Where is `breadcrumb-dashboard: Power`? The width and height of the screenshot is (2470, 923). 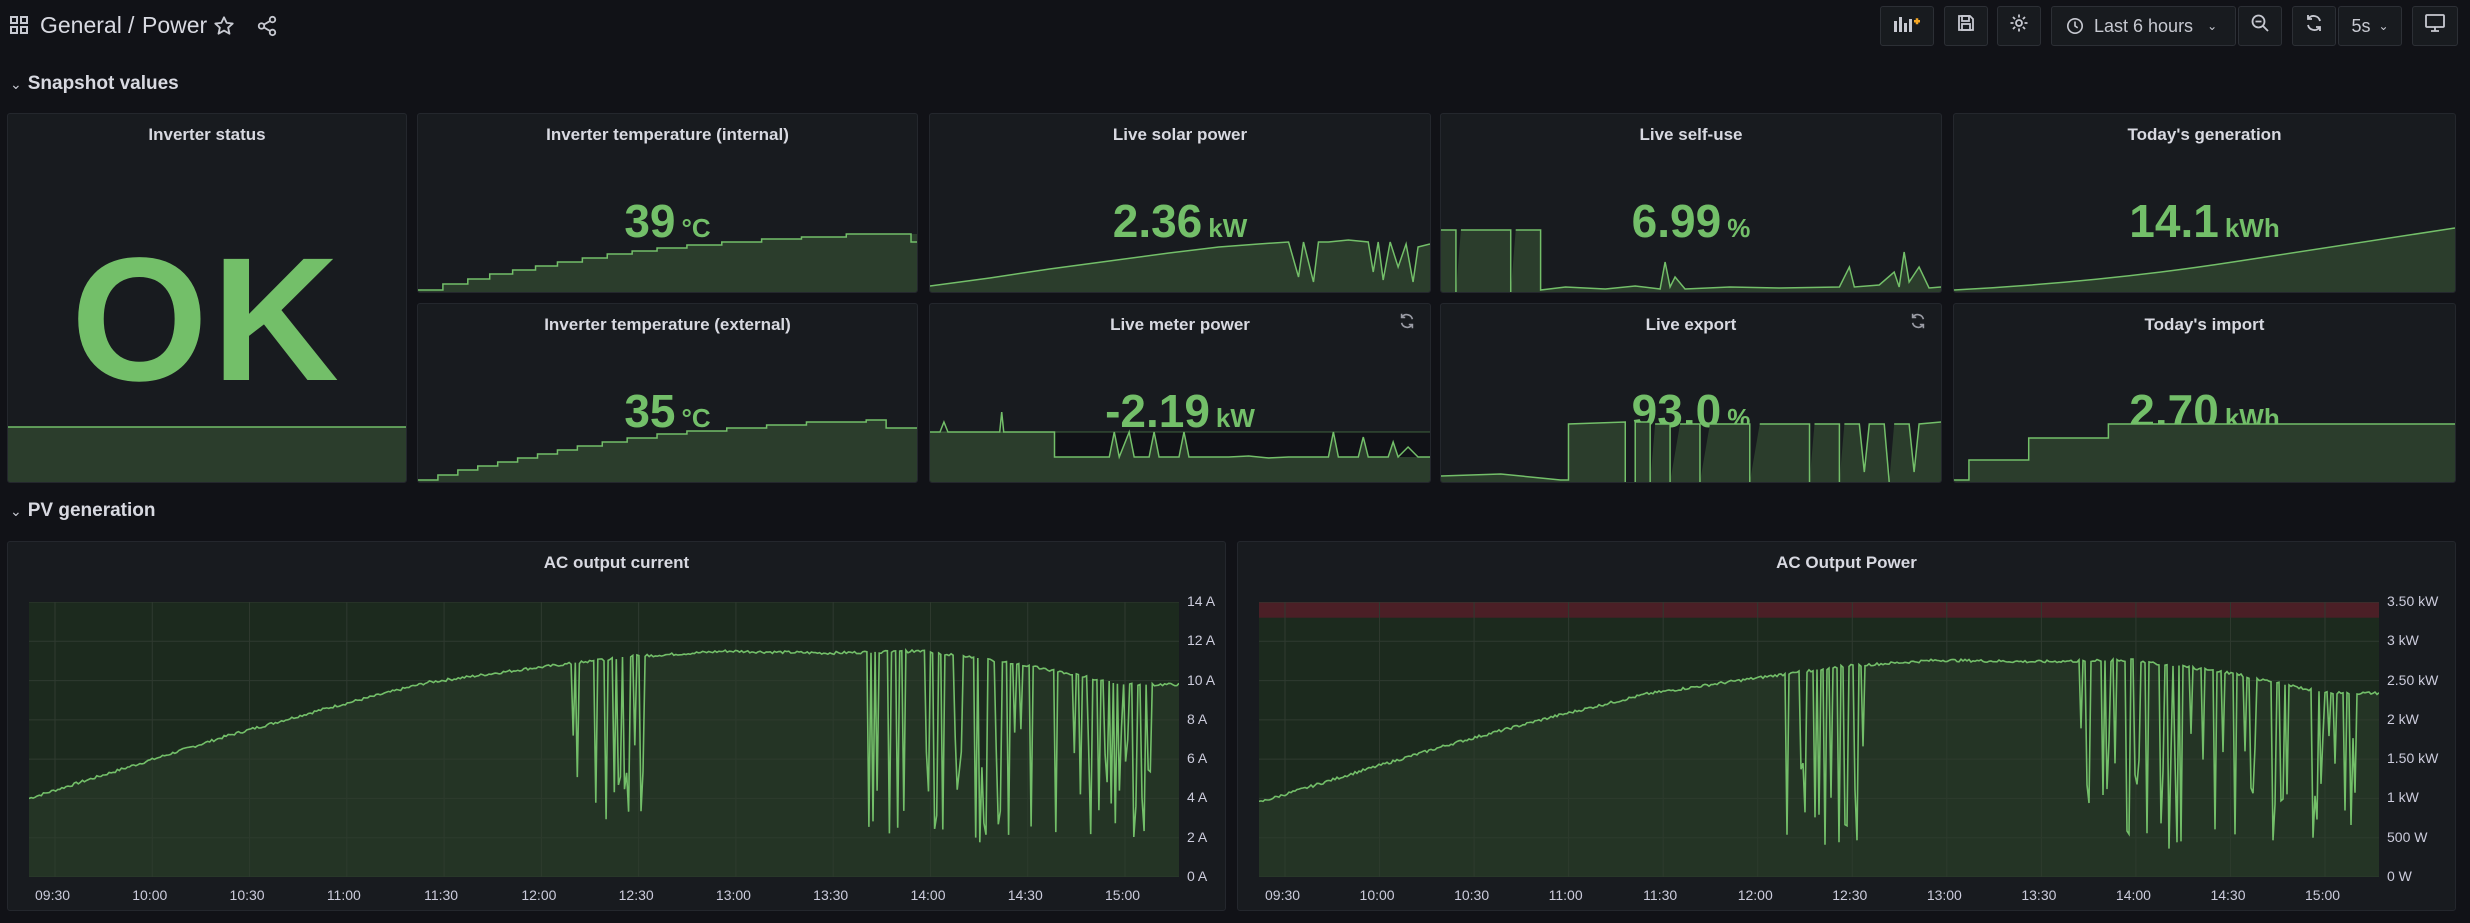
breadcrumb-dashboard: Power is located at coordinates (175, 25).